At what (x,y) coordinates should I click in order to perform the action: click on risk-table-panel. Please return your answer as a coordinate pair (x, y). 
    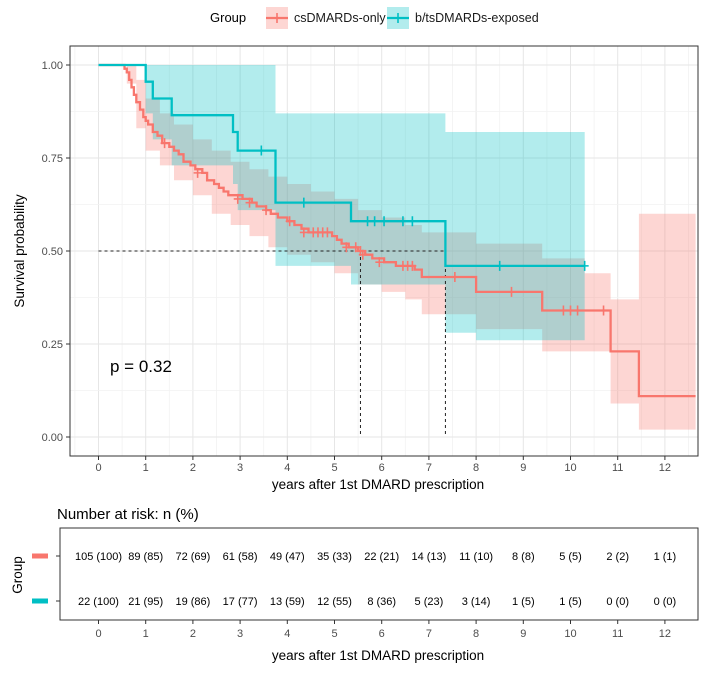
    Looking at the image, I should click on (379, 574).